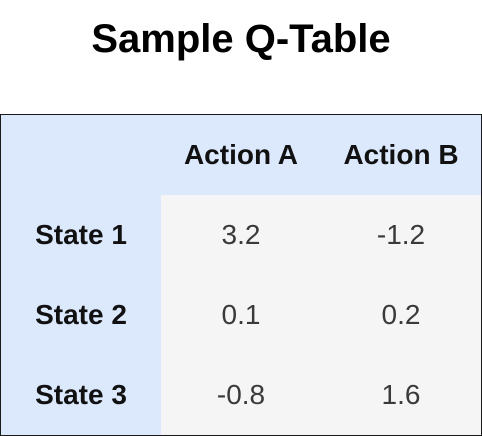 The image size is (482, 436). I want to click on q-value-cell: 3.2, so click(241, 234).